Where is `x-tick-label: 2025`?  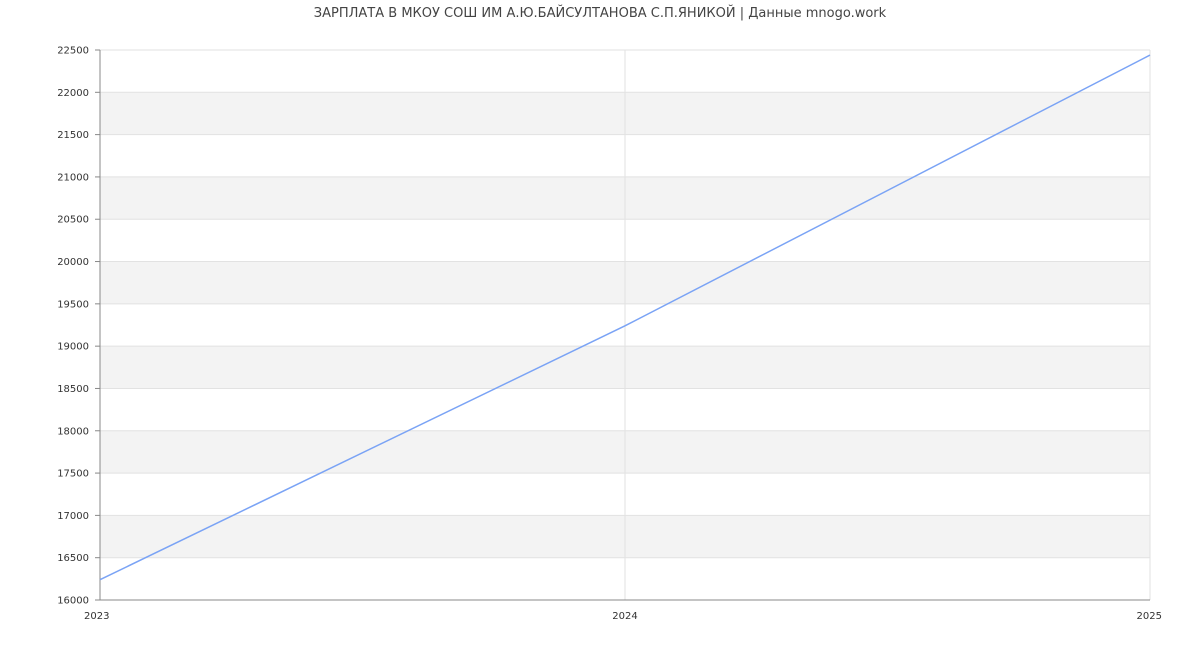
x-tick-label: 2025 is located at coordinates (1149, 616).